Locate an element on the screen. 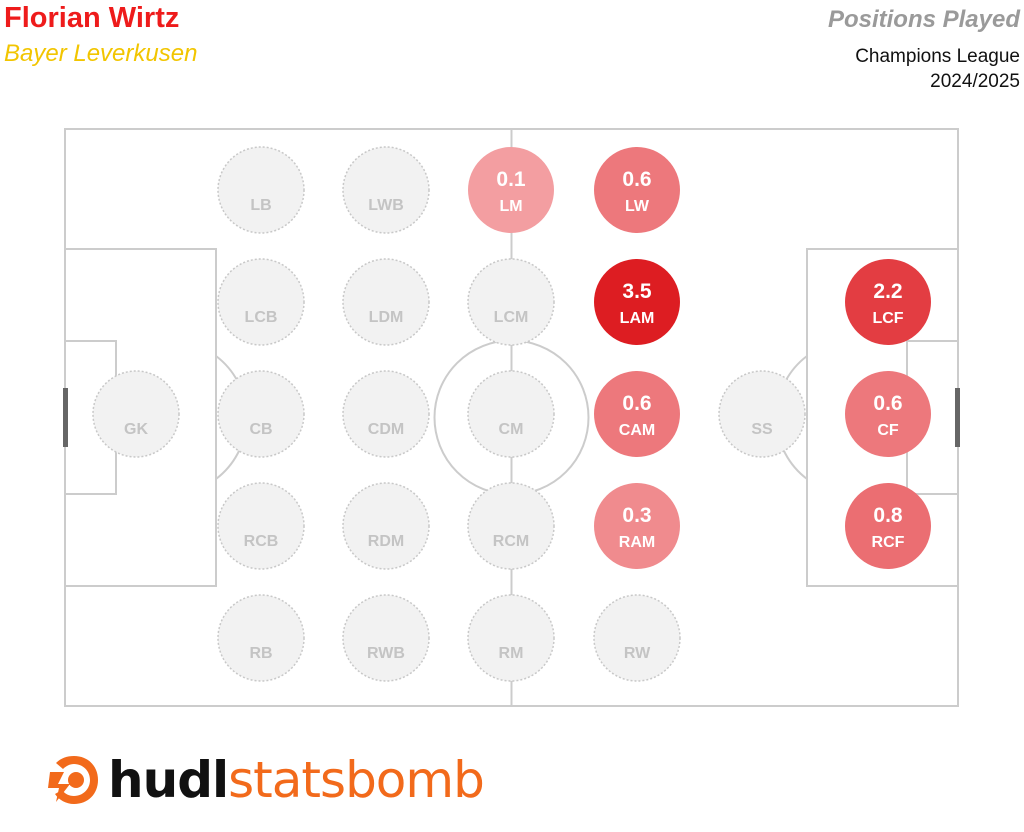 This screenshot has height=832, width=1024. position-label-lm: LM is located at coordinates (510, 206).